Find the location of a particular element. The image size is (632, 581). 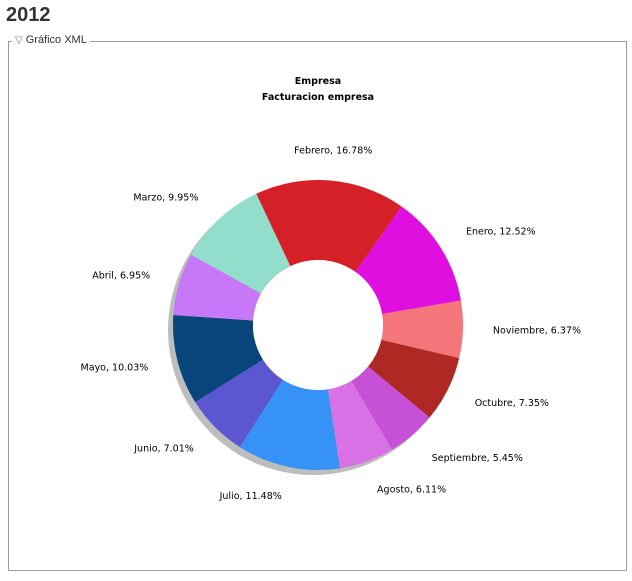

slice-marzo is located at coordinates (241, 243).